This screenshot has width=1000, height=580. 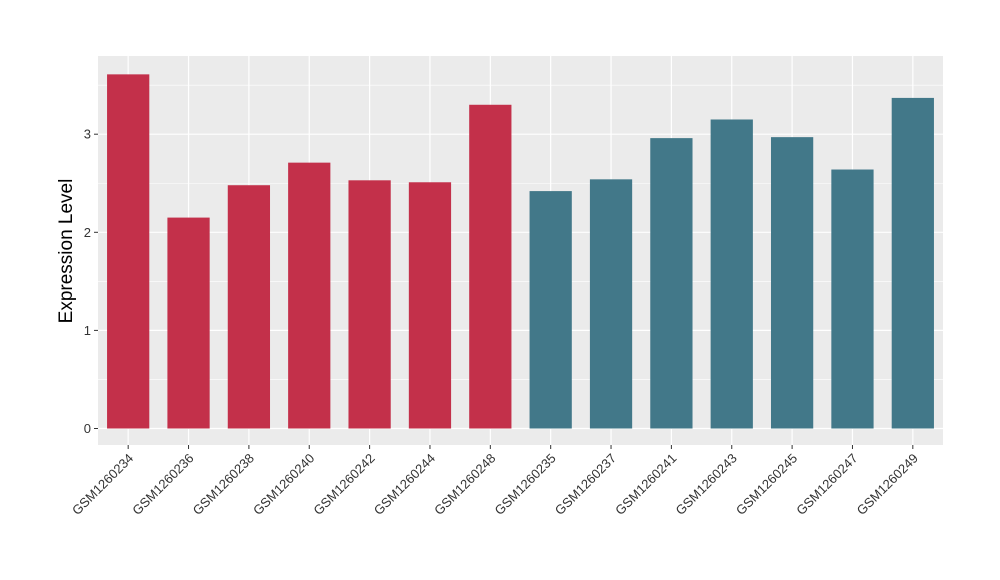 I want to click on bar-GSM1260238, so click(x=249, y=307).